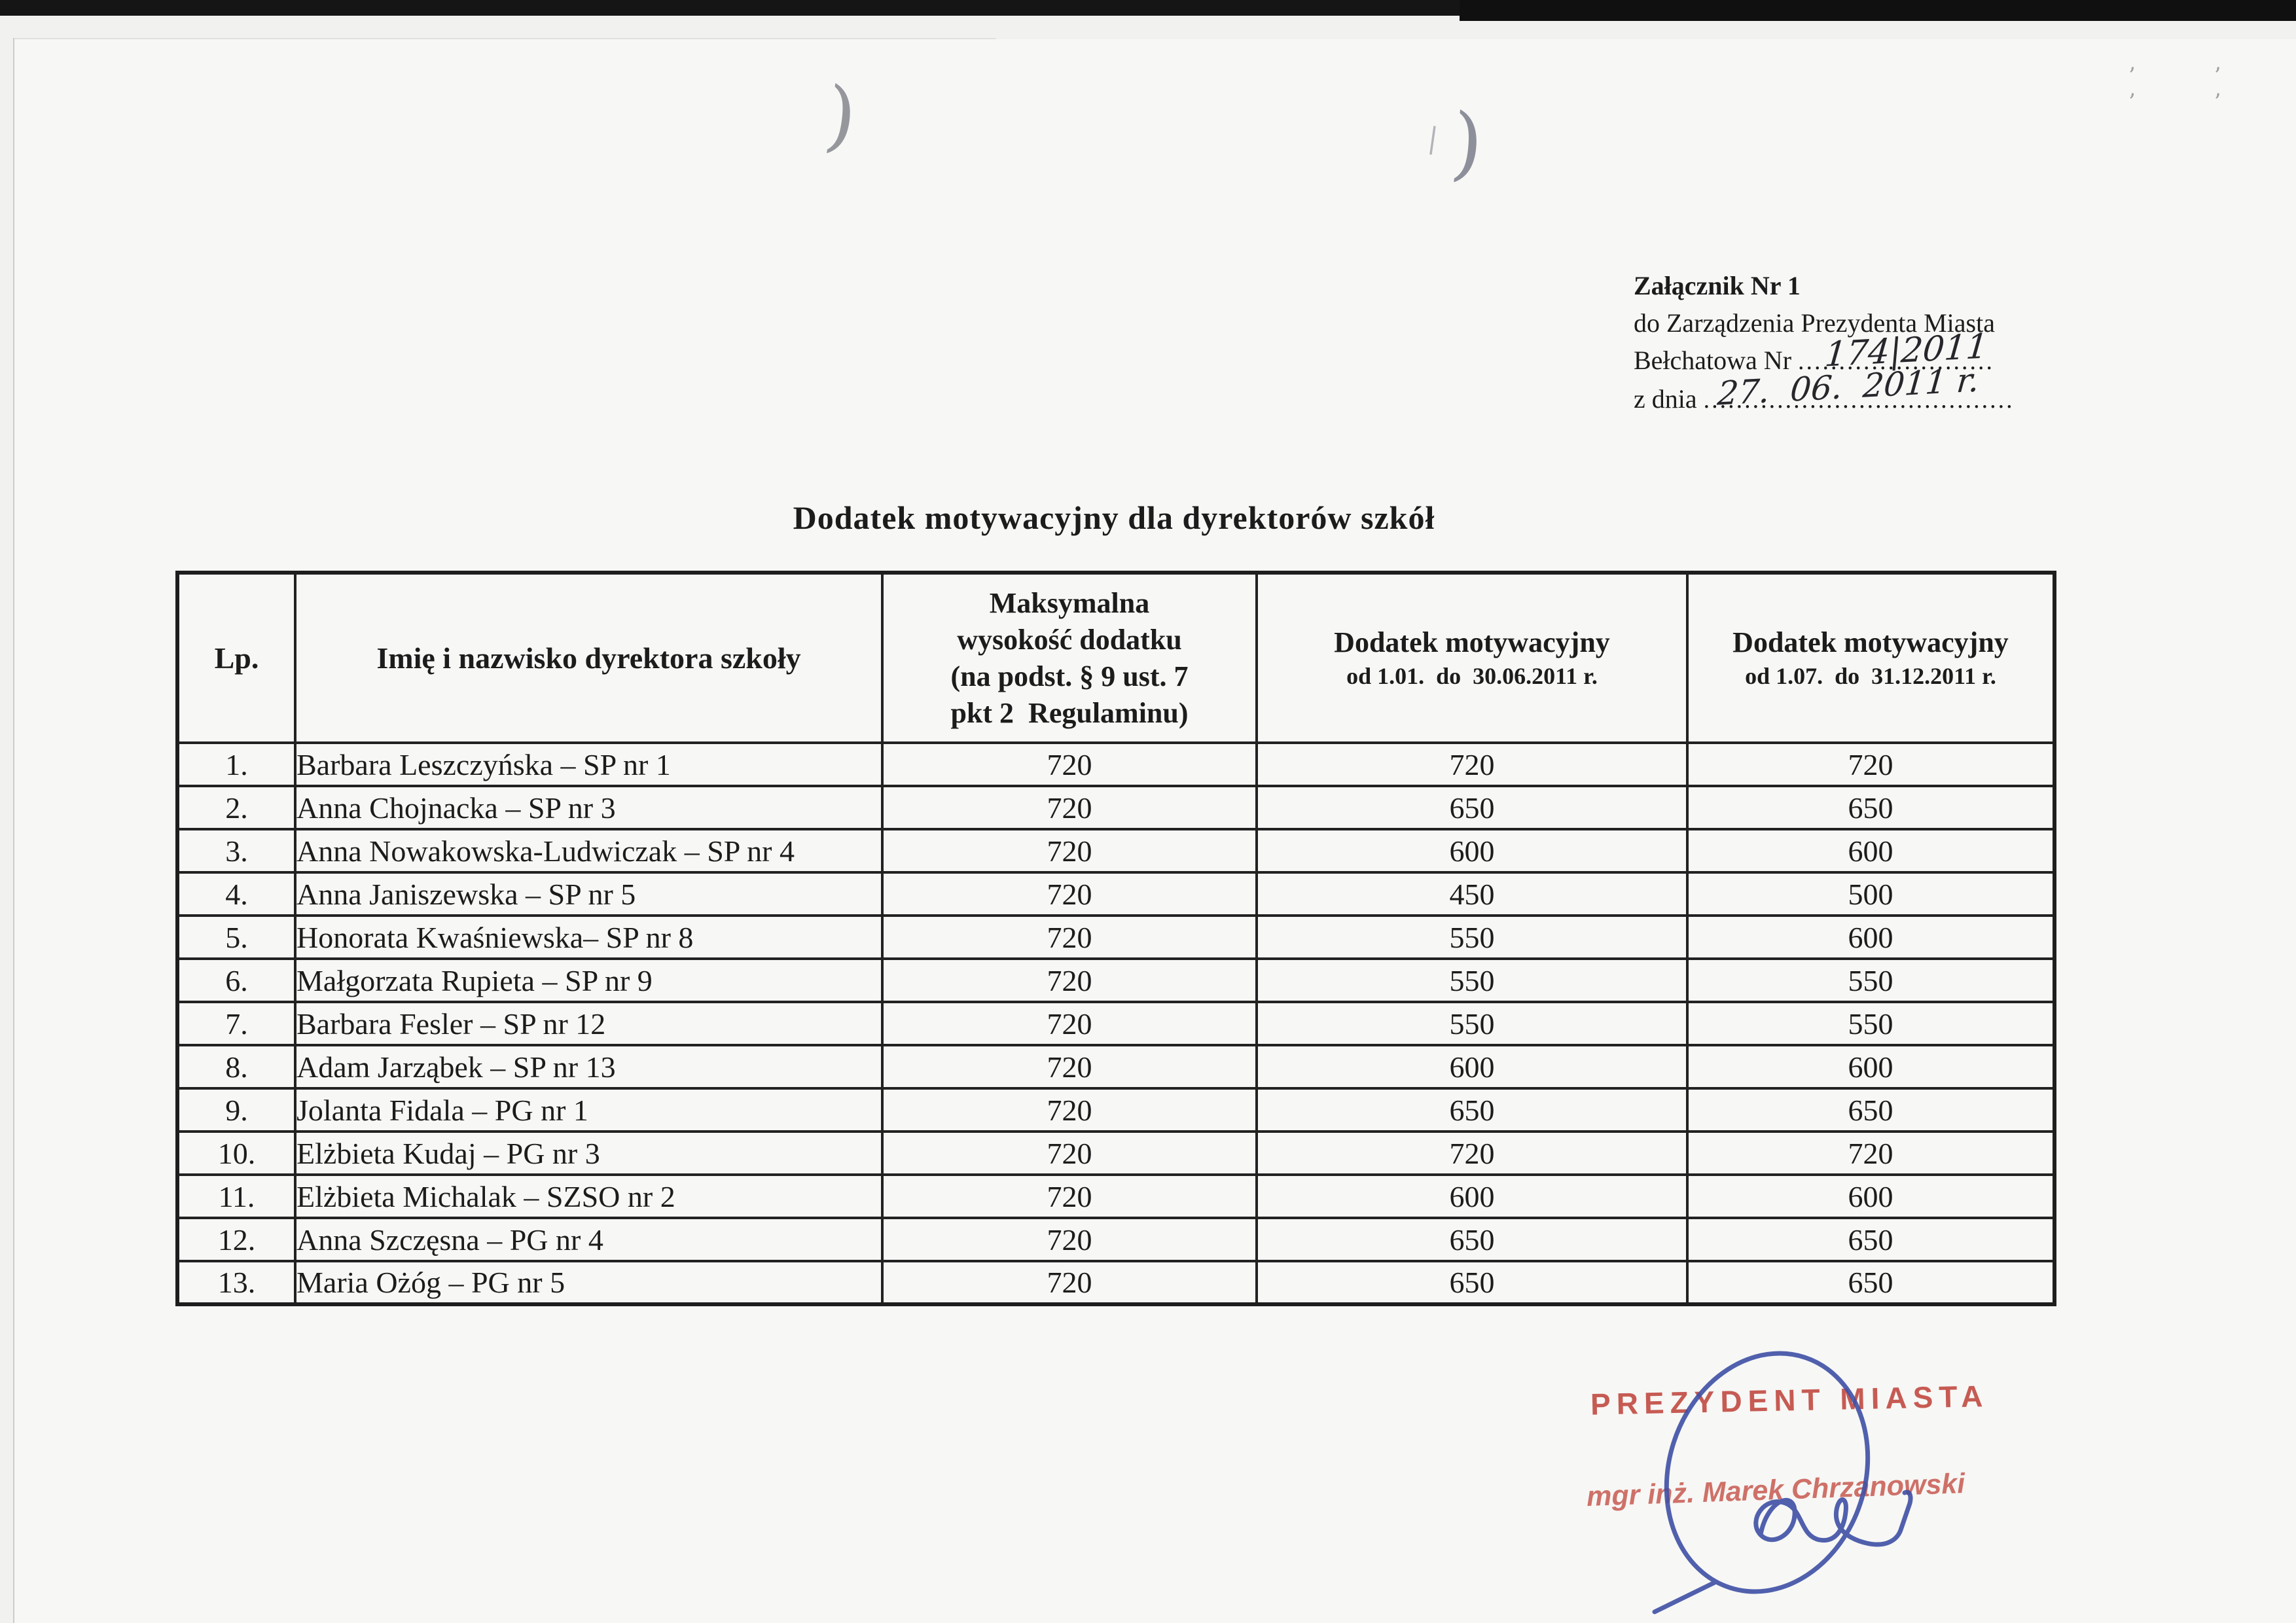 The width and height of the screenshot is (2296, 1623). What do you see at coordinates (1833, 1518) in the screenshot?
I see `signature-squiggle` at bounding box center [1833, 1518].